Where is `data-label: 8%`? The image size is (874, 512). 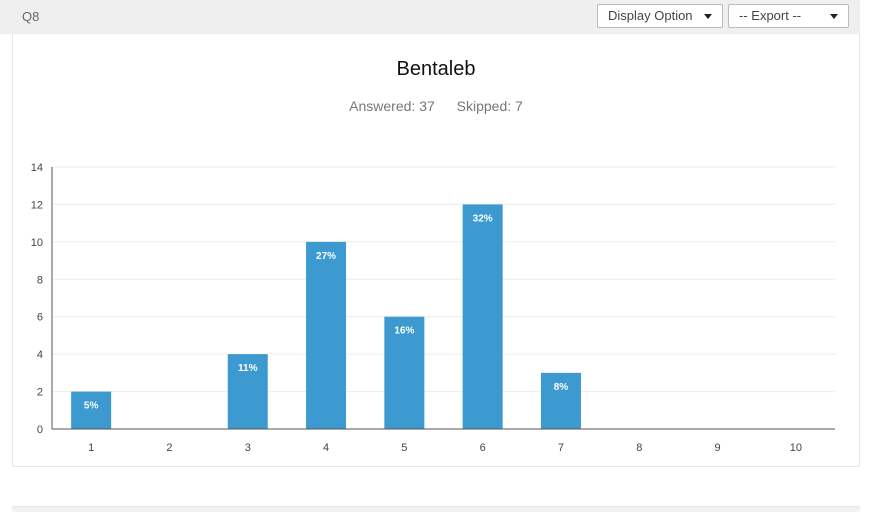 data-label: 8% is located at coordinates (561, 387).